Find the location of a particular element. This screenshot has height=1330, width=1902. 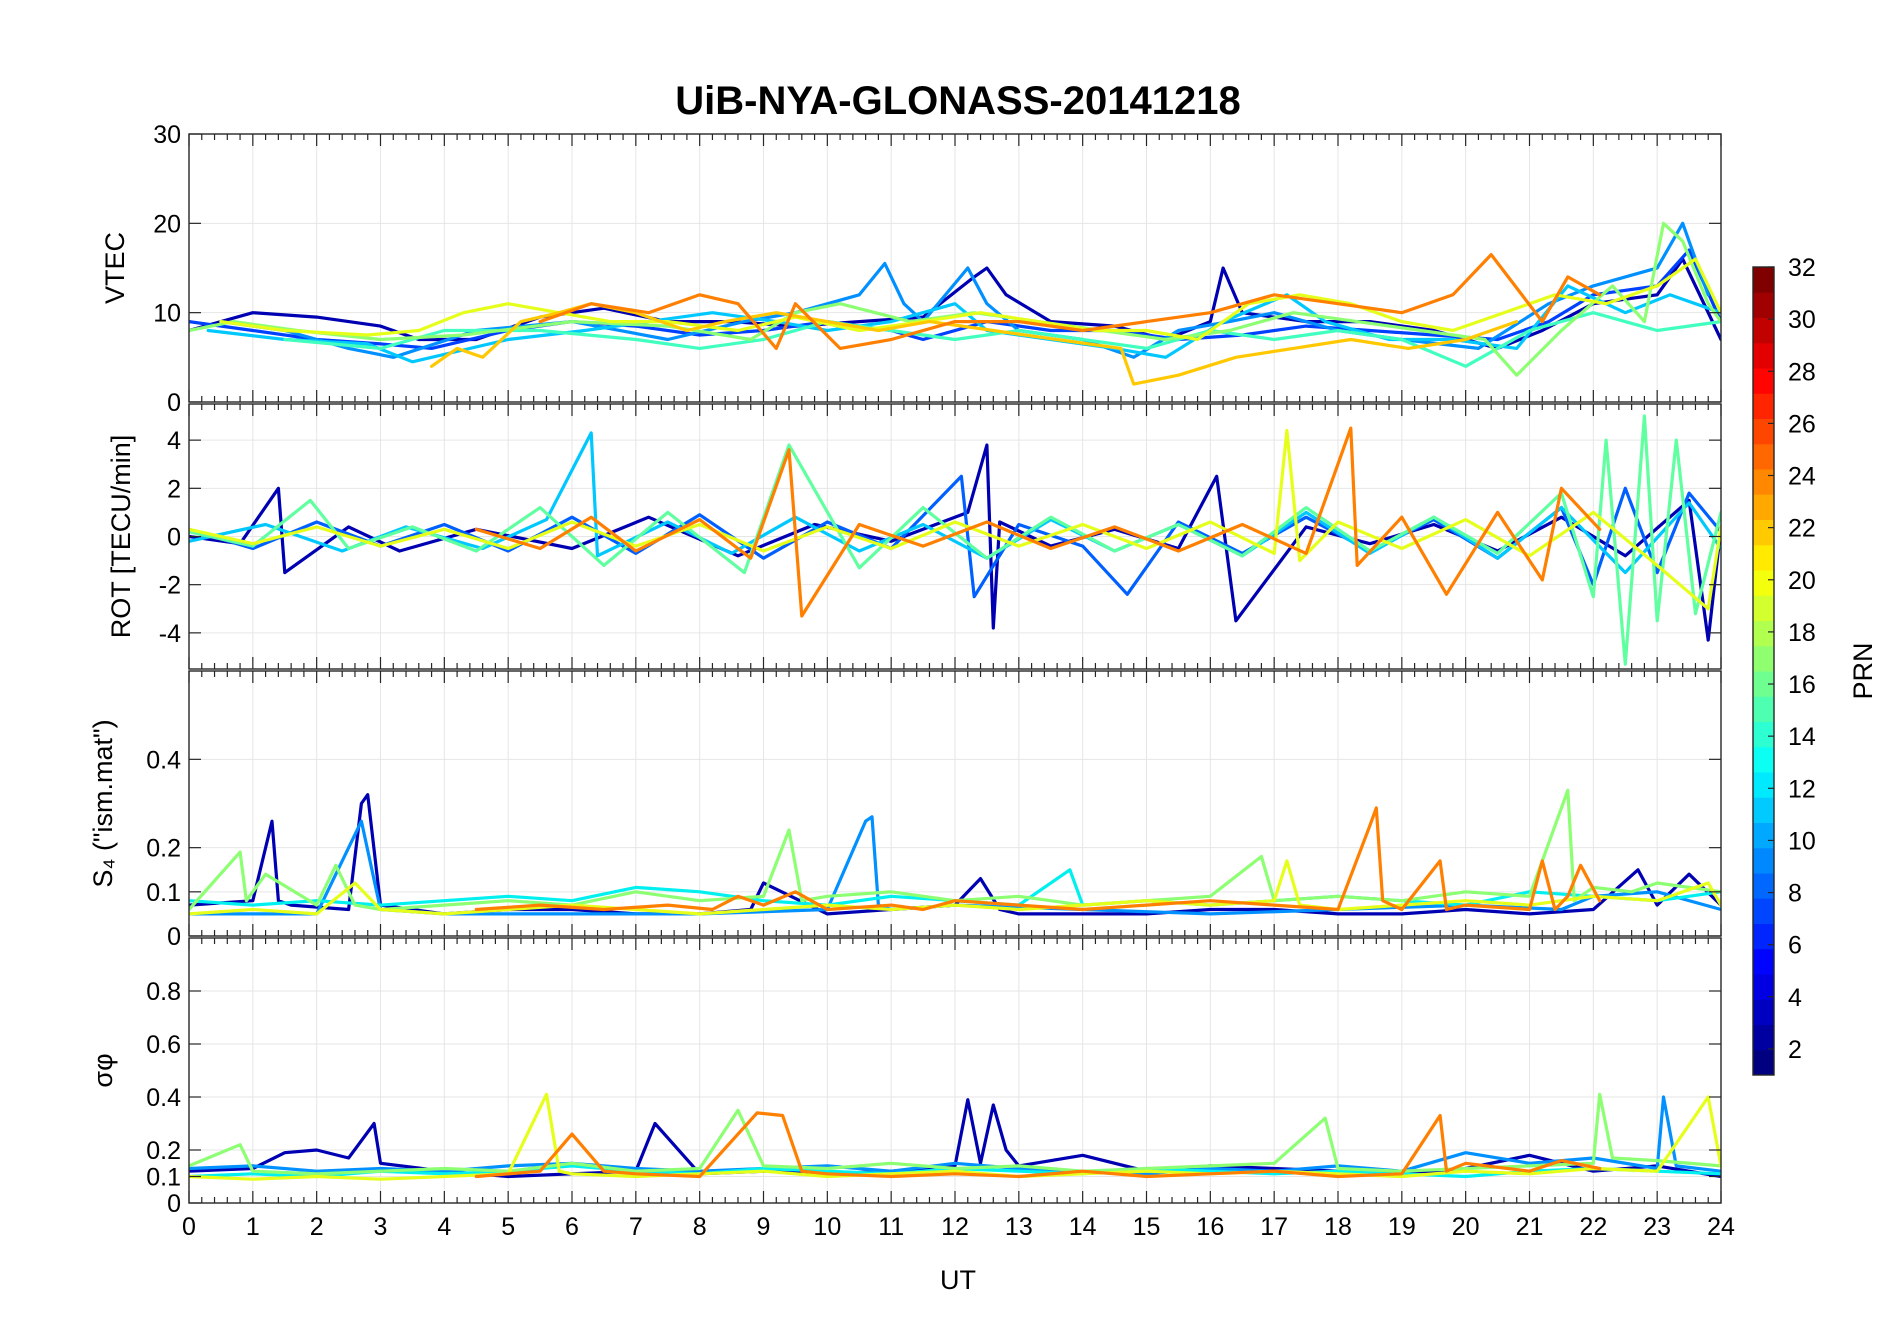

colorbar-tick-label: 12 is located at coordinates (1802, 789).